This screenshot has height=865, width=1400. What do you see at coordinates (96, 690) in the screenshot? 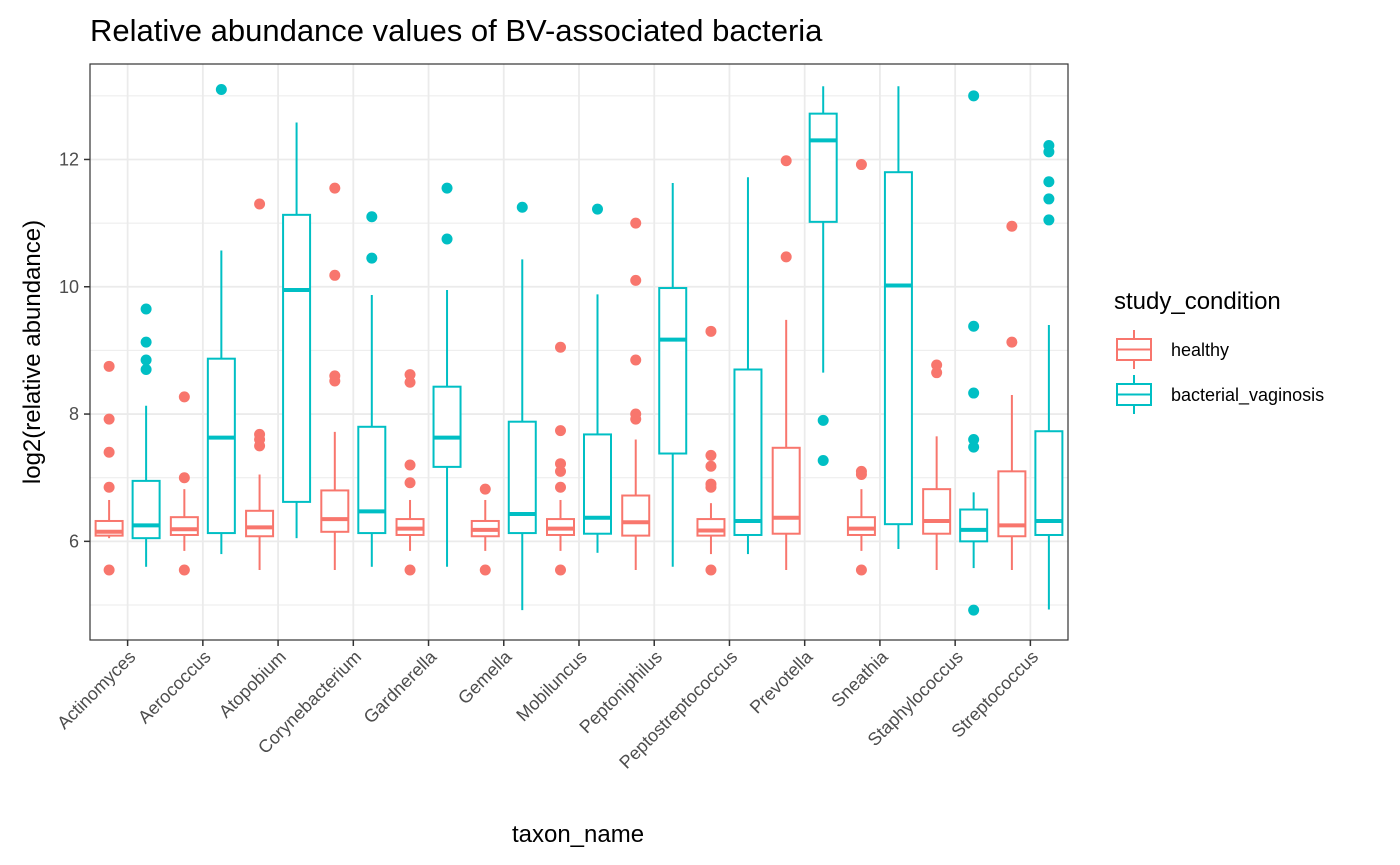
I see `x-tick-label: Actinomyces` at bounding box center [96, 690].